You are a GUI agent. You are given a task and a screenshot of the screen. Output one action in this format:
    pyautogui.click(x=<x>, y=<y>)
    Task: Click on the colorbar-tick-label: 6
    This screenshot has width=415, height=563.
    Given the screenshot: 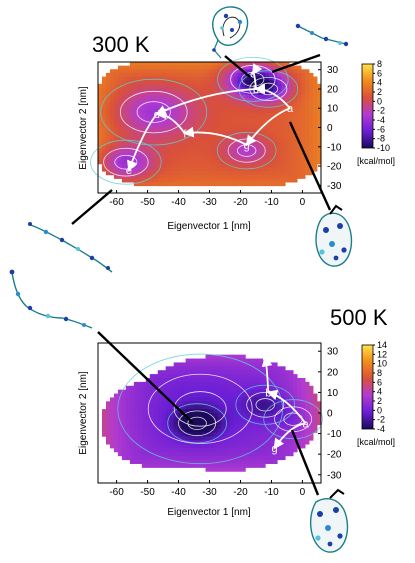 What is the action you would take?
    pyautogui.click(x=379, y=73)
    